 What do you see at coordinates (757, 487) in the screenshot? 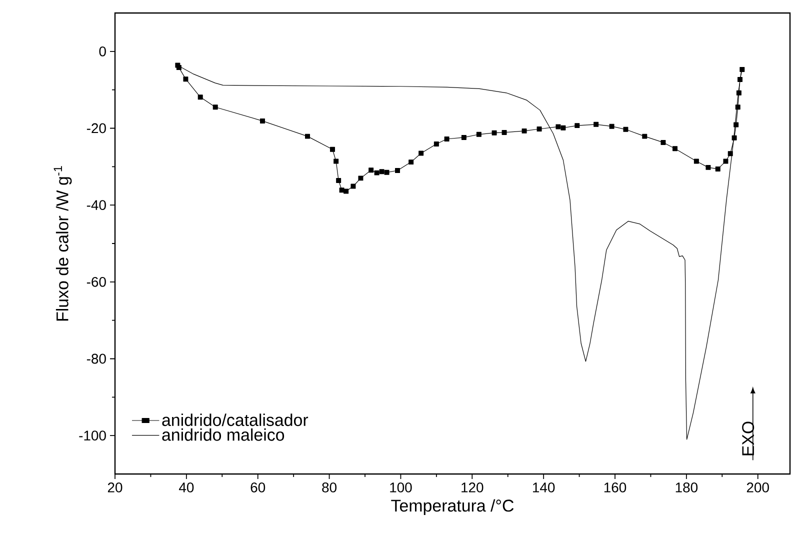
I see `x-tick-label: 200` at bounding box center [757, 487].